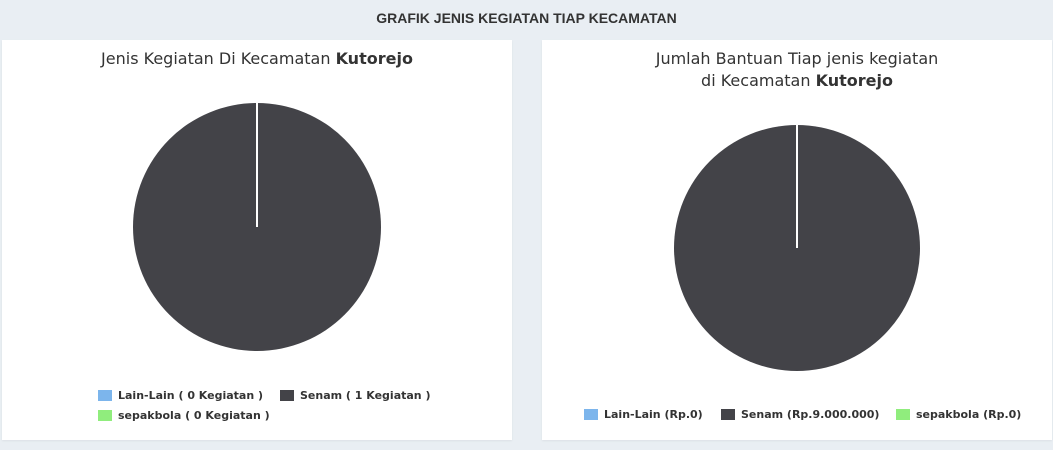 This screenshot has height=450, width=1053. I want to click on chart-title: Jenis Kegiatan Di Kecamatan Kutorejo, so click(257, 59).